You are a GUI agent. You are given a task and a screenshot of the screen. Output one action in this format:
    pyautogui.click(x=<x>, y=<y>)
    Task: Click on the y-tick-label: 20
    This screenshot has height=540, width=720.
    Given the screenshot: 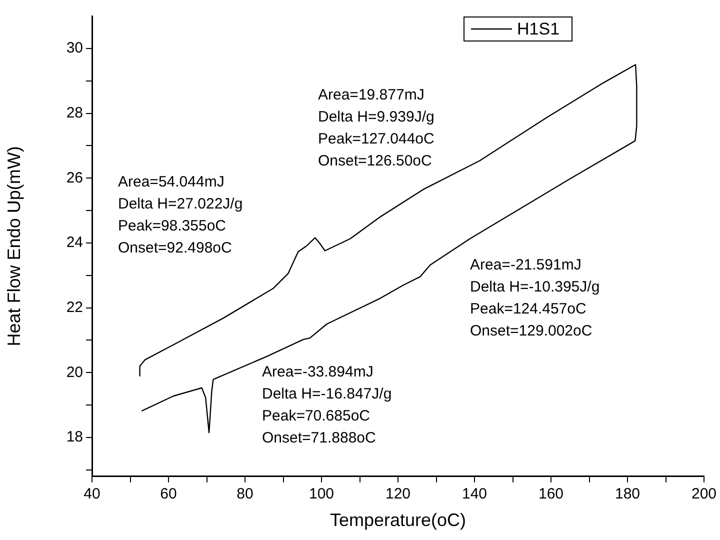 What is the action you would take?
    pyautogui.click(x=74, y=372)
    